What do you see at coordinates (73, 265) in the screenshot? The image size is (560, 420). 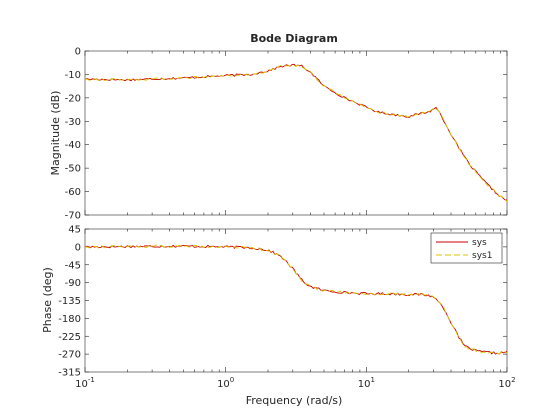 I see `phase-ytick-label: -45` at bounding box center [73, 265].